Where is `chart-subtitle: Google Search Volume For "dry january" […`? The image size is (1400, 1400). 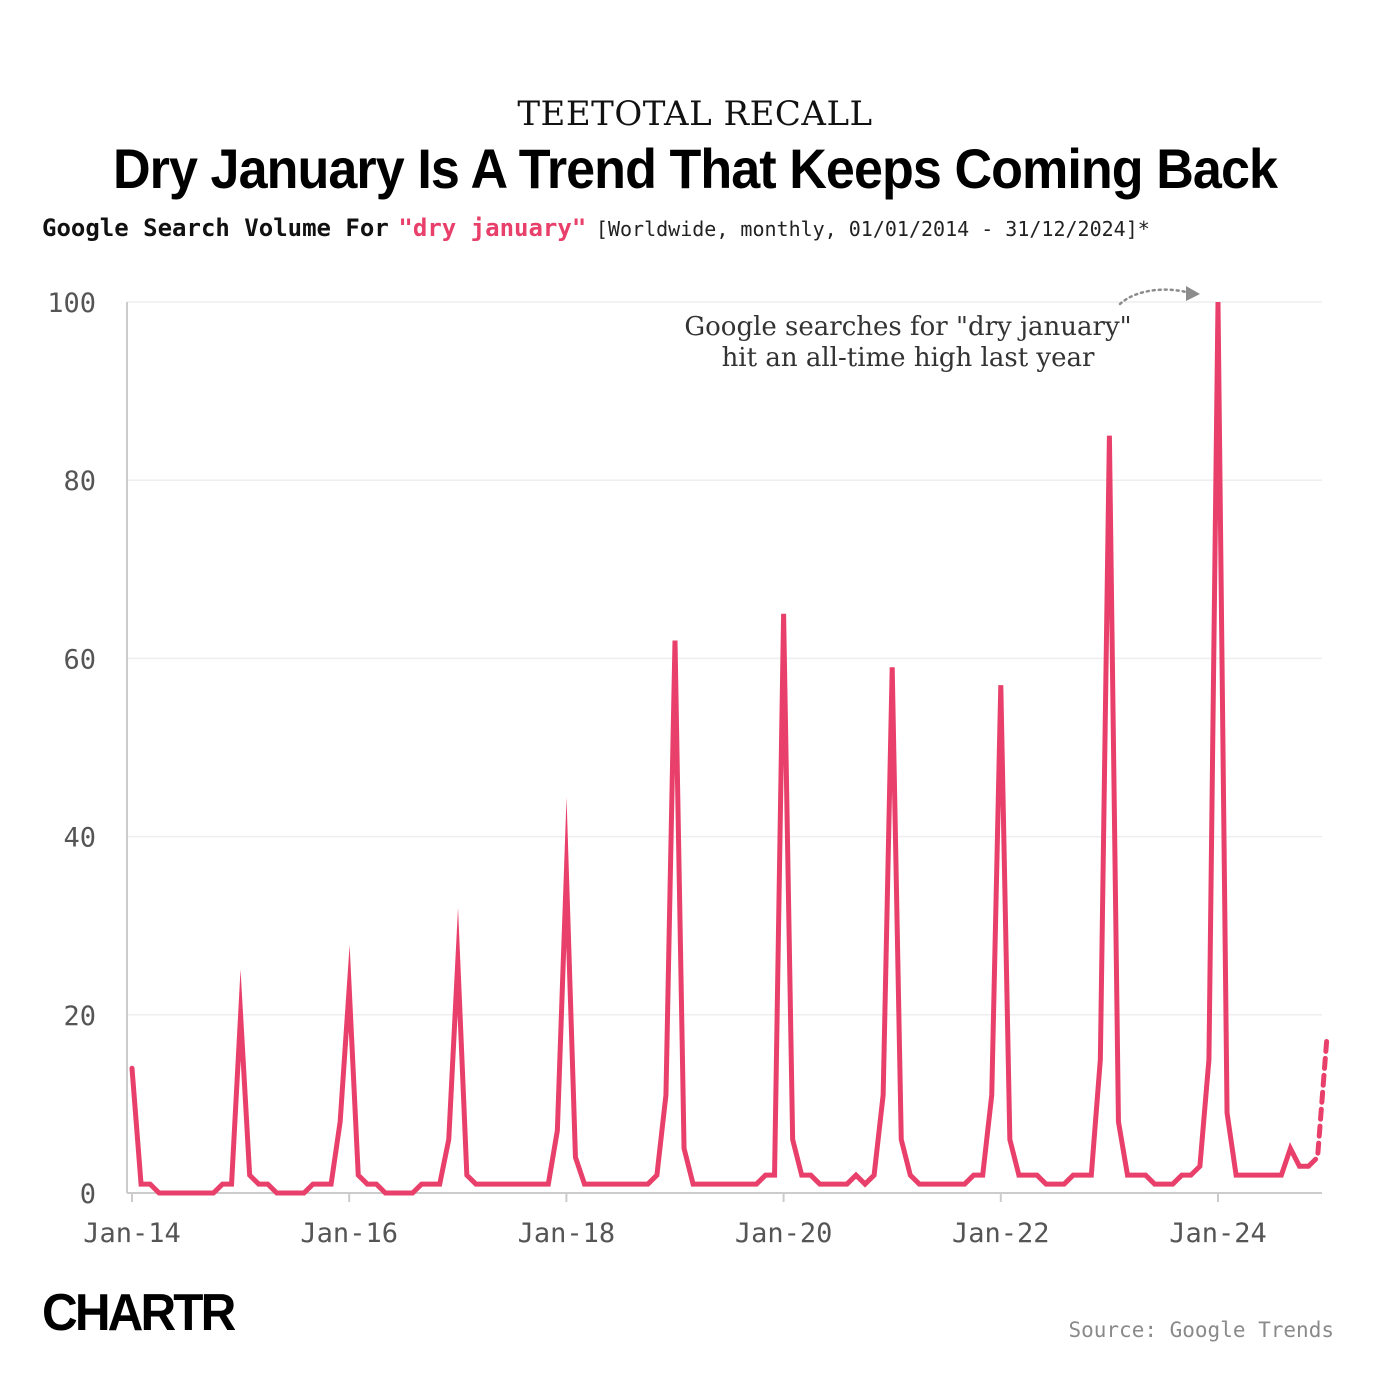 chart-subtitle: Google Search Volume For "dry january" [… is located at coordinates (596, 228).